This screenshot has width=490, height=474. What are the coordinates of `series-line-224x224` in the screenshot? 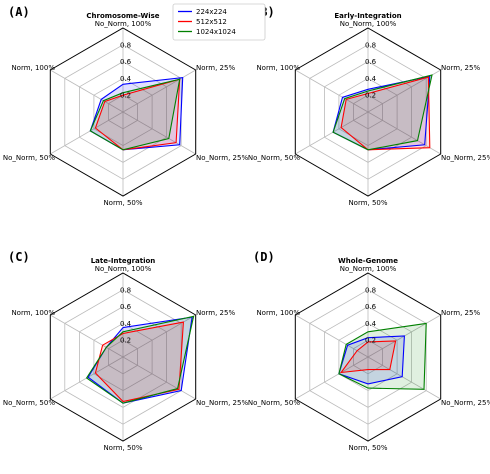 It's located at (371, 360).